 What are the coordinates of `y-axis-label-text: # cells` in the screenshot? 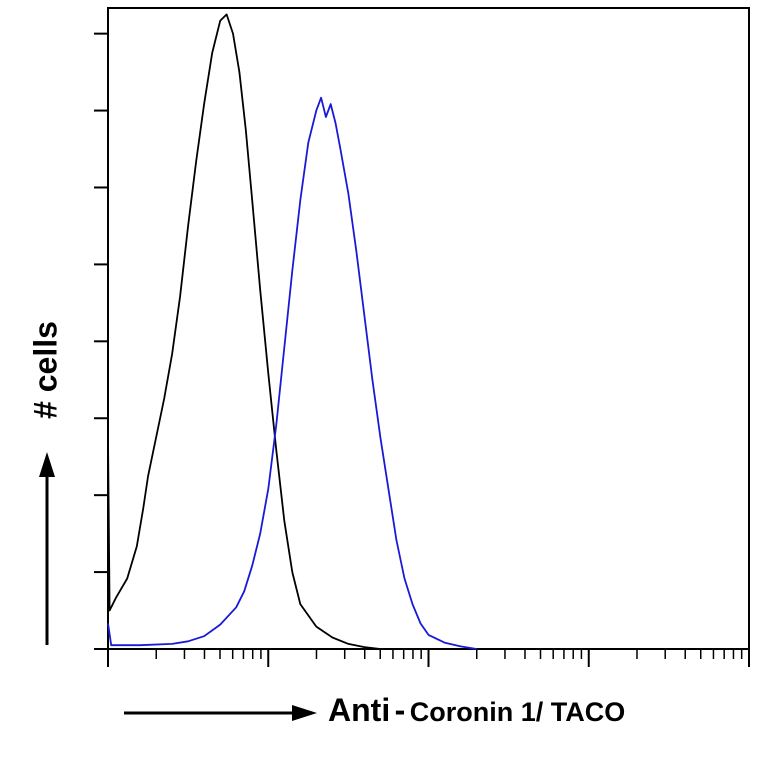 It's located at (45, 370).